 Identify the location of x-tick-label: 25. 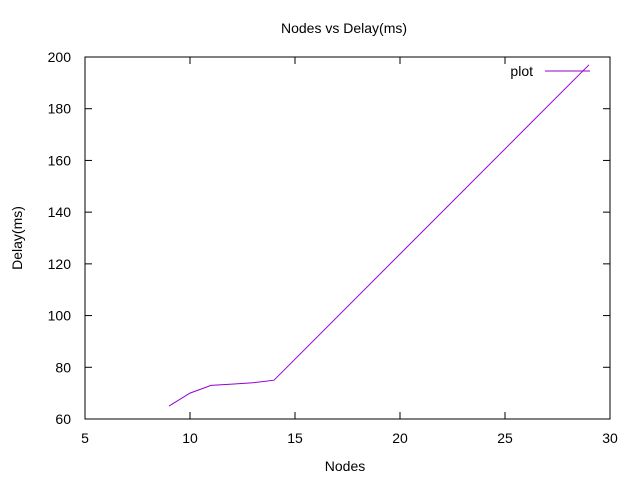
(505, 438).